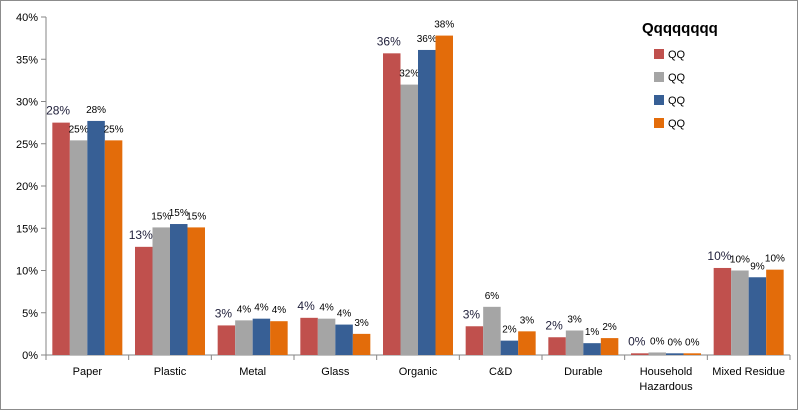 Image resolution: width=798 pixels, height=410 pixels. What do you see at coordinates (30, 356) in the screenshot?
I see `y-tick-label: 0%` at bounding box center [30, 356].